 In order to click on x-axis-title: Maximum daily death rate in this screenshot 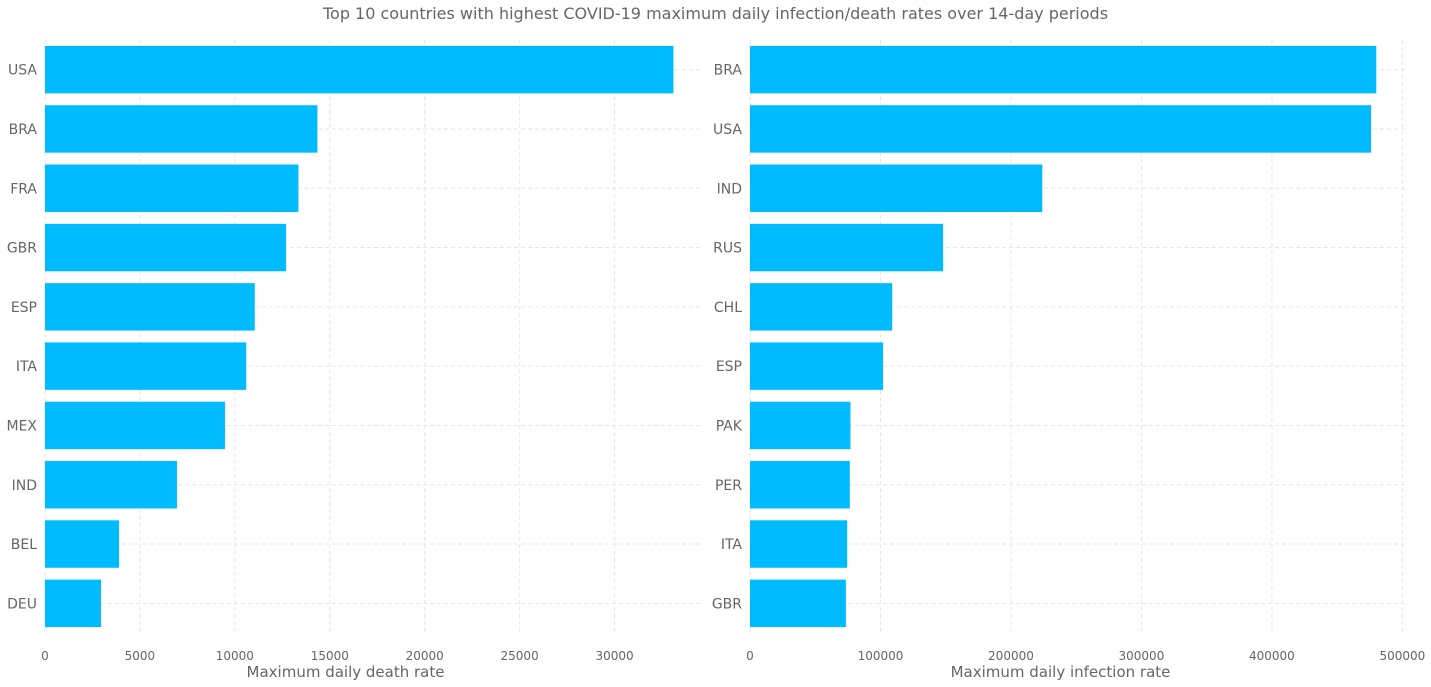, I will do `click(346, 672)`.